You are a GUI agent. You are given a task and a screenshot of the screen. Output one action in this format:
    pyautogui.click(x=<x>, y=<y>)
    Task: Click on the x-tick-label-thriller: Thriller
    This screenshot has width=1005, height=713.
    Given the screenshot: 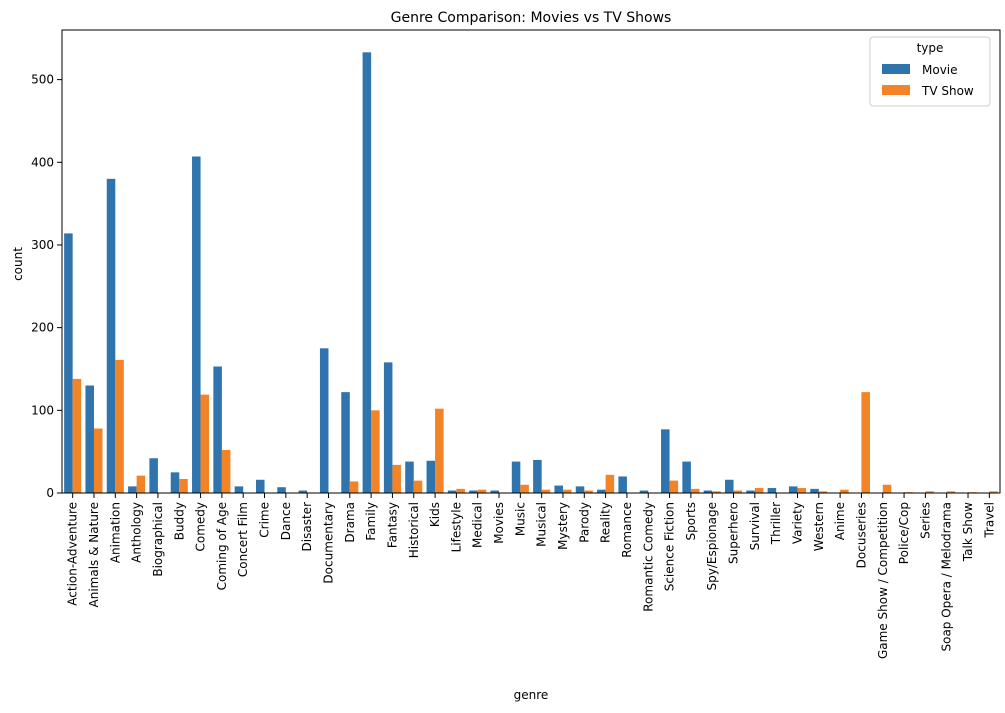 What is the action you would take?
    pyautogui.click(x=776, y=523)
    